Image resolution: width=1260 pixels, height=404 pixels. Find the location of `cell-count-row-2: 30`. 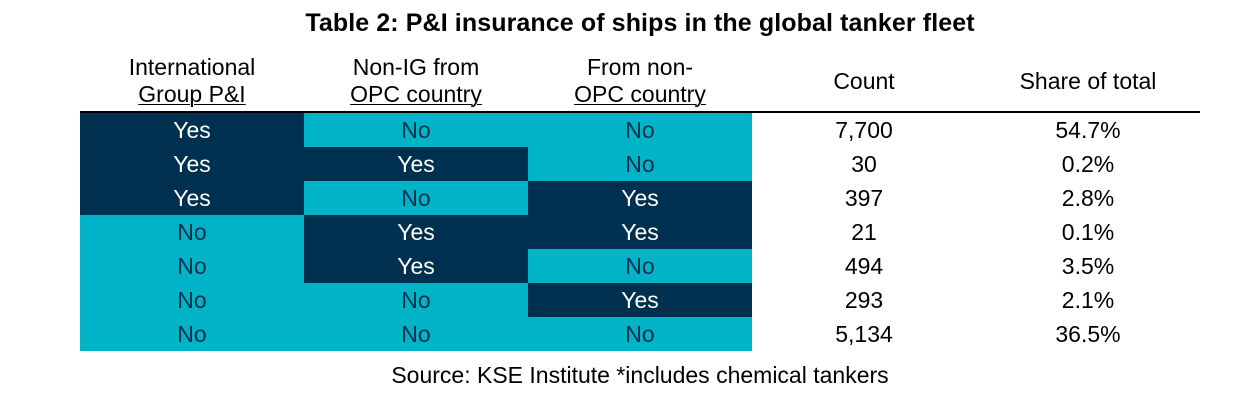

cell-count-row-2: 30 is located at coordinates (864, 163).